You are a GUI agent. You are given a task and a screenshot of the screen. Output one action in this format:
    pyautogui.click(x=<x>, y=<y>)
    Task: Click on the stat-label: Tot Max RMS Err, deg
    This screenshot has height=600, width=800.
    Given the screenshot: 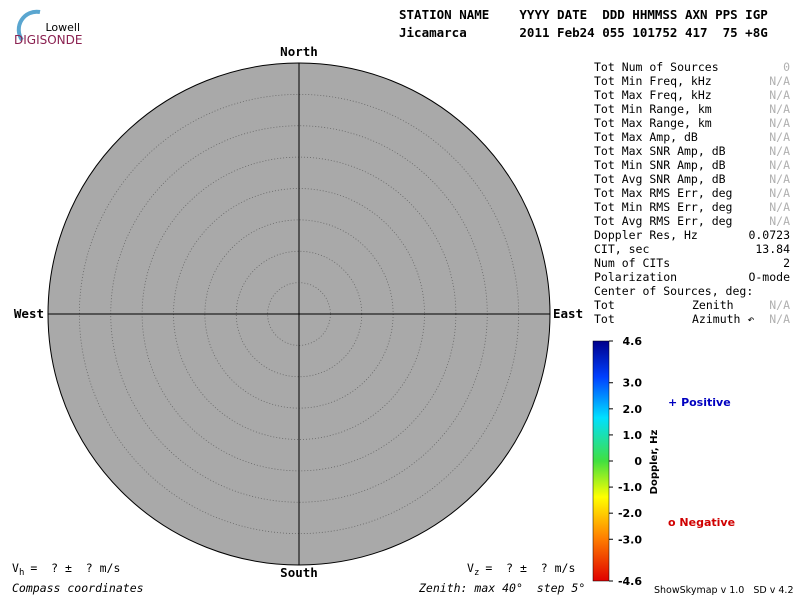 What is the action you would take?
    pyautogui.click(x=663, y=193)
    